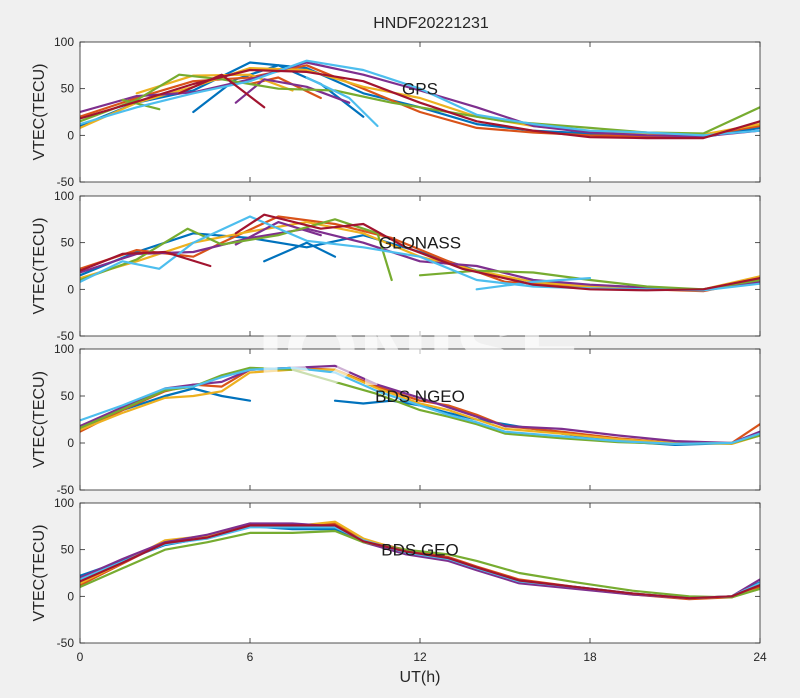 The image size is (800, 698). What do you see at coordinates (70, 596) in the screenshot?
I see `y-tick-label-bds-geo-1: 0` at bounding box center [70, 596].